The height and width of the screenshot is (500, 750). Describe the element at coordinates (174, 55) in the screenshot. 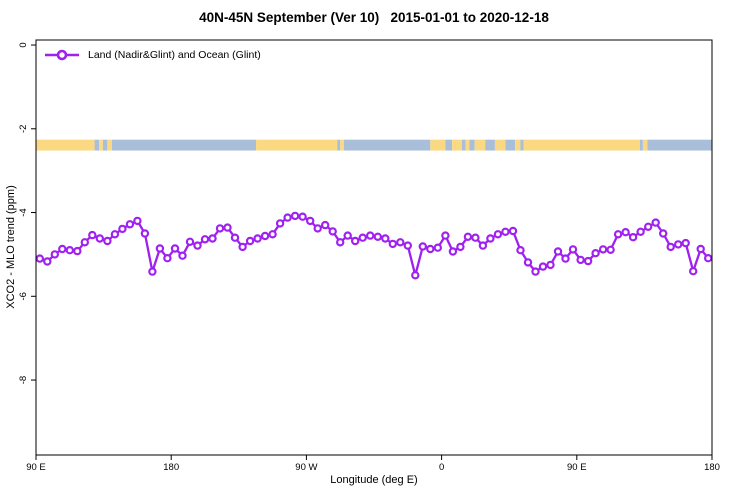

I see `legend-label: Land (Nadir&Glint) and Ocean (Glint)` at that location.